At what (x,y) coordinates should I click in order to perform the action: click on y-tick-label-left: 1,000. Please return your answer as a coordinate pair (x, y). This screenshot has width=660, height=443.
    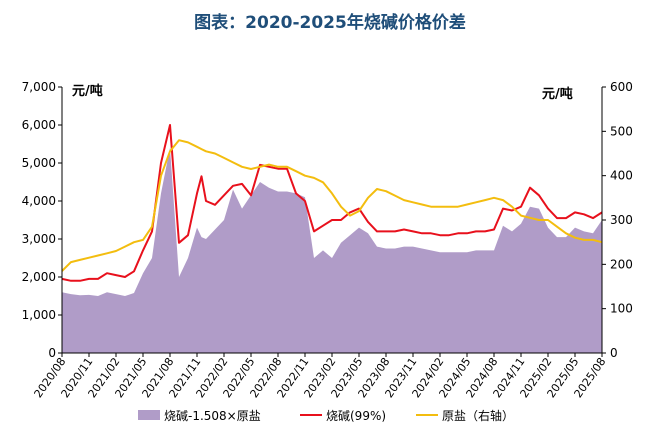
    Looking at the image, I should click on (39, 315).